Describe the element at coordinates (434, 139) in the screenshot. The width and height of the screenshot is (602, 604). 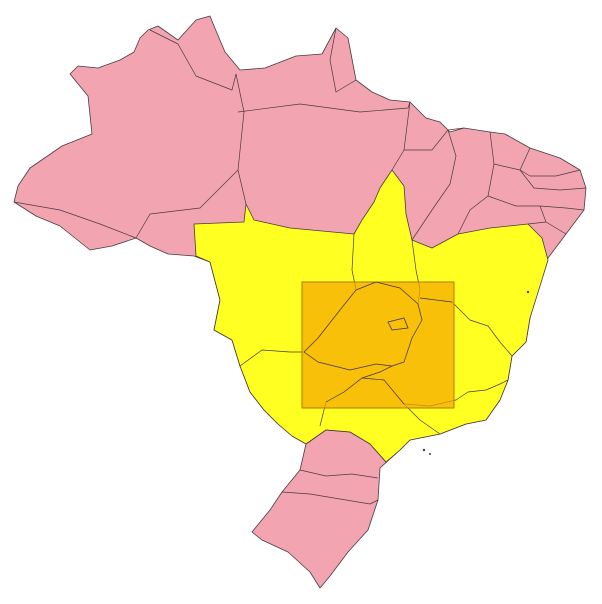
I see `state-border-maranhao` at that location.